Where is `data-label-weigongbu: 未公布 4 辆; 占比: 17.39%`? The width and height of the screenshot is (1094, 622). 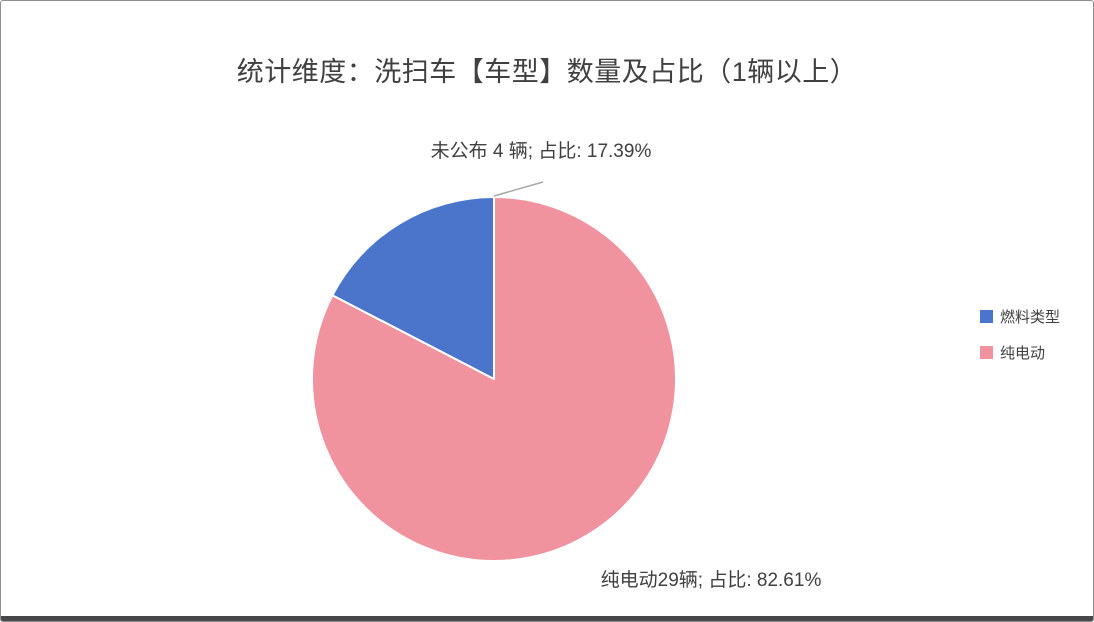
data-label-weigongbu: 未公布 4 辆; 占比: 17.39% is located at coordinates (541, 151).